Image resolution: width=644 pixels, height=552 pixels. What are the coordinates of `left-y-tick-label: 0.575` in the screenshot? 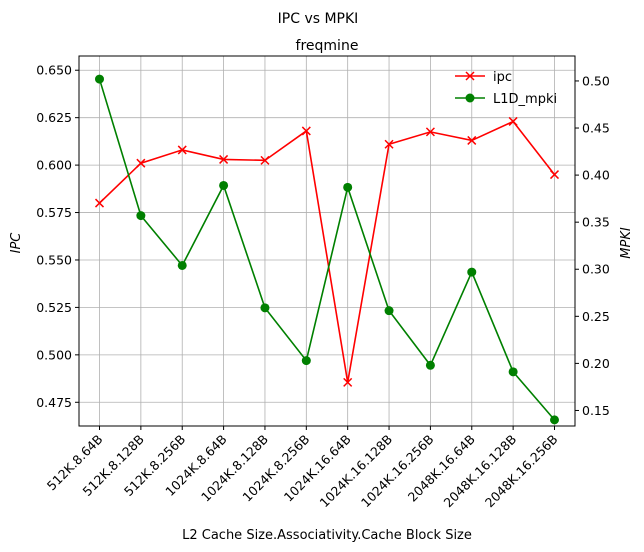 It's located at (54, 212).